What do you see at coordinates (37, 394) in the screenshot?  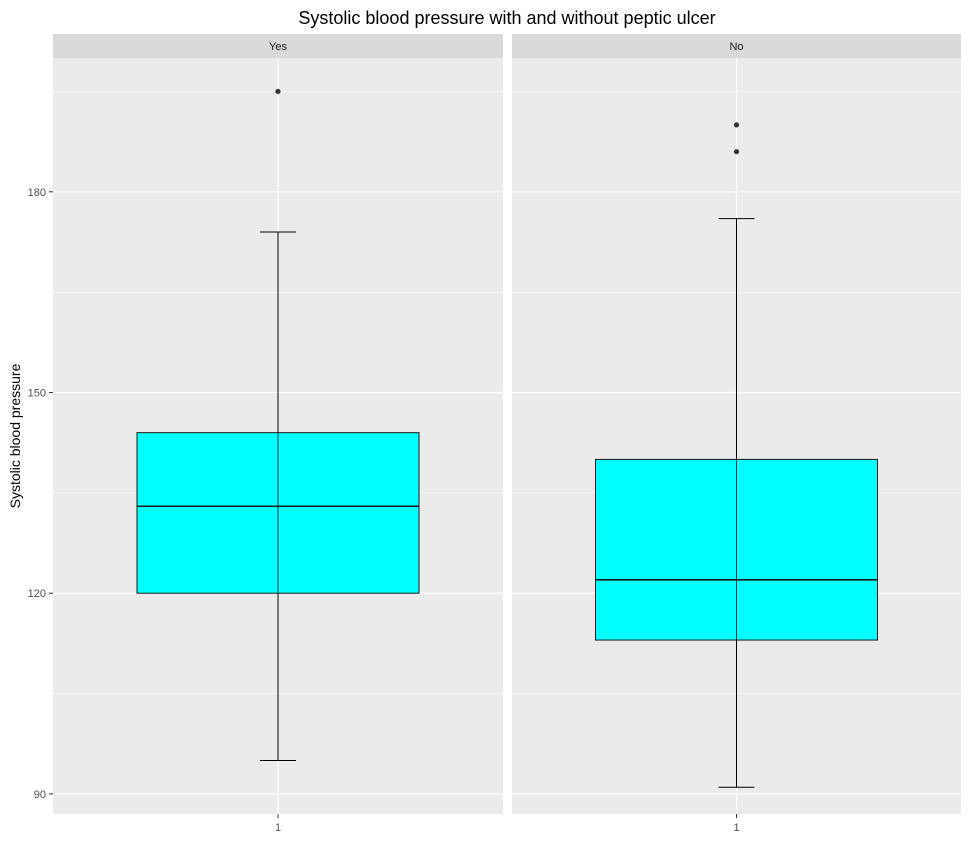 I see `y-tick-label: 150` at bounding box center [37, 394].